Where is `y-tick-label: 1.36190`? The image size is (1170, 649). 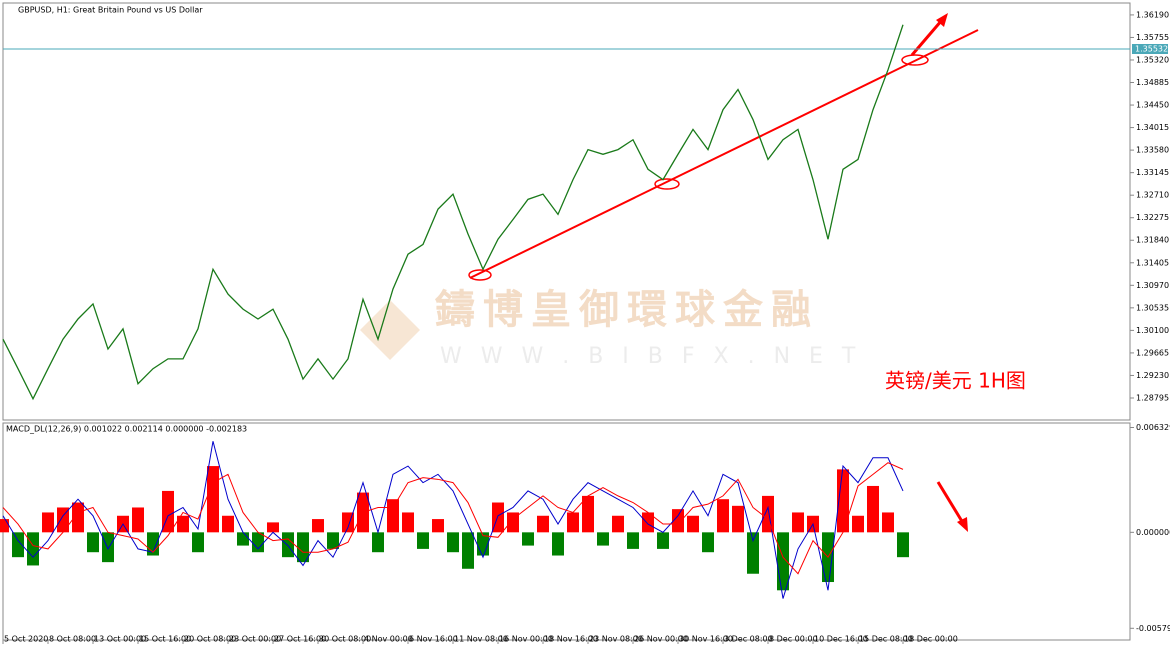 y-tick-label: 1.36190 is located at coordinates (1152, 14).